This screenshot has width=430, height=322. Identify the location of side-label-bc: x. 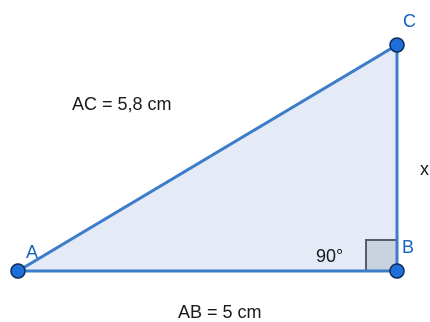
(424, 169).